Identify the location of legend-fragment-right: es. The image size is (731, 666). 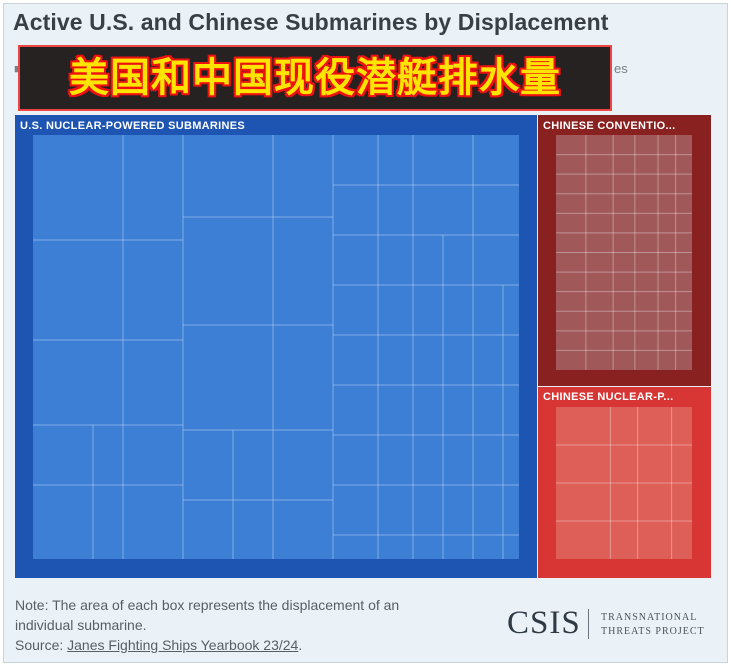
(621, 68).